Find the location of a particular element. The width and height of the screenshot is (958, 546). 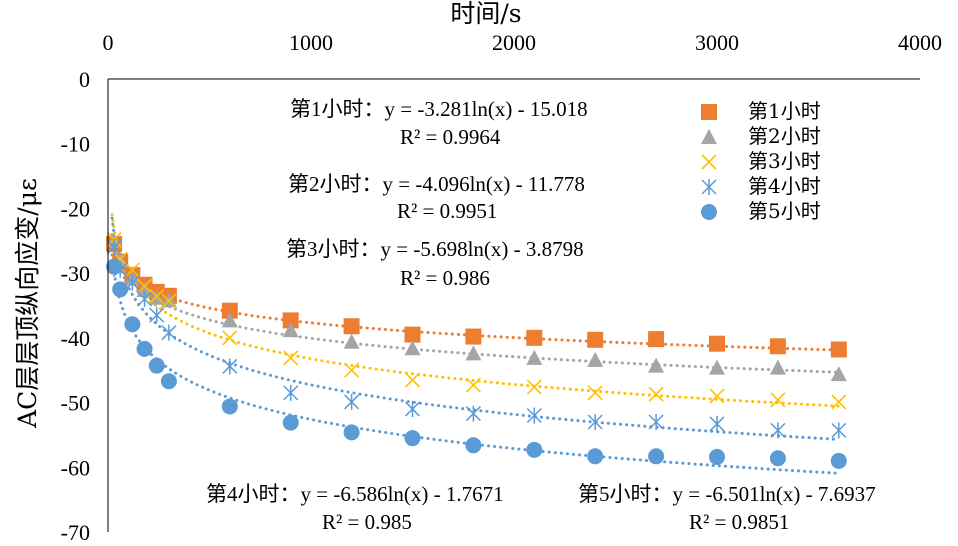

r2-series-5: R² = 0.9851 is located at coordinates (739, 522).